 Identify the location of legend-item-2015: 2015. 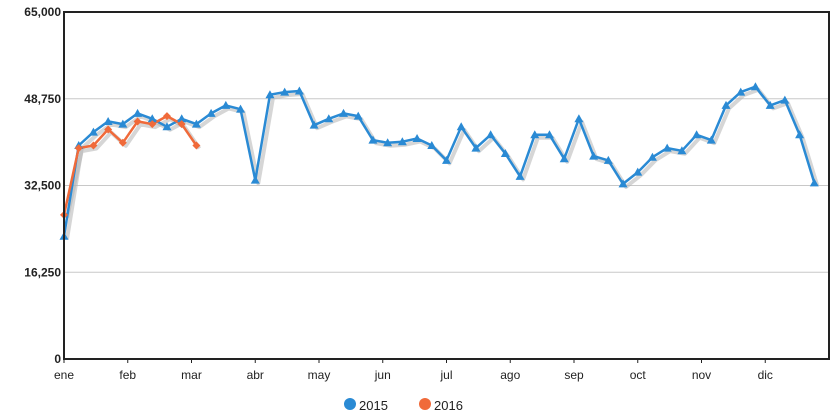
(366, 405).